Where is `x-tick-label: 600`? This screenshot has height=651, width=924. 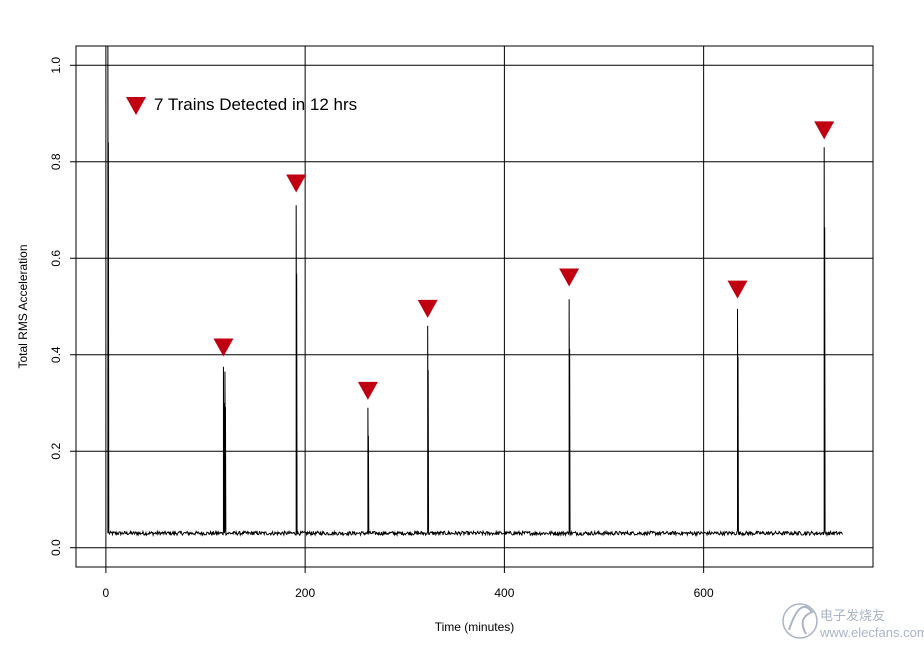
x-tick-label: 600 is located at coordinates (704, 593).